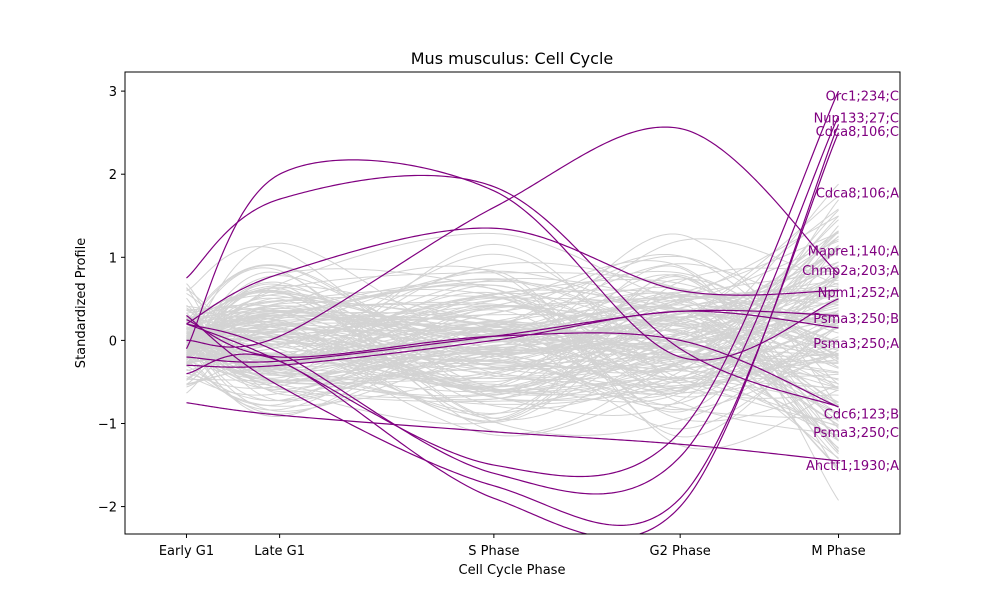 This screenshot has width=1000, height=600. Describe the element at coordinates (111, 300) in the screenshot. I see `y-axis: −2 −1 0 1 2 3` at that location.